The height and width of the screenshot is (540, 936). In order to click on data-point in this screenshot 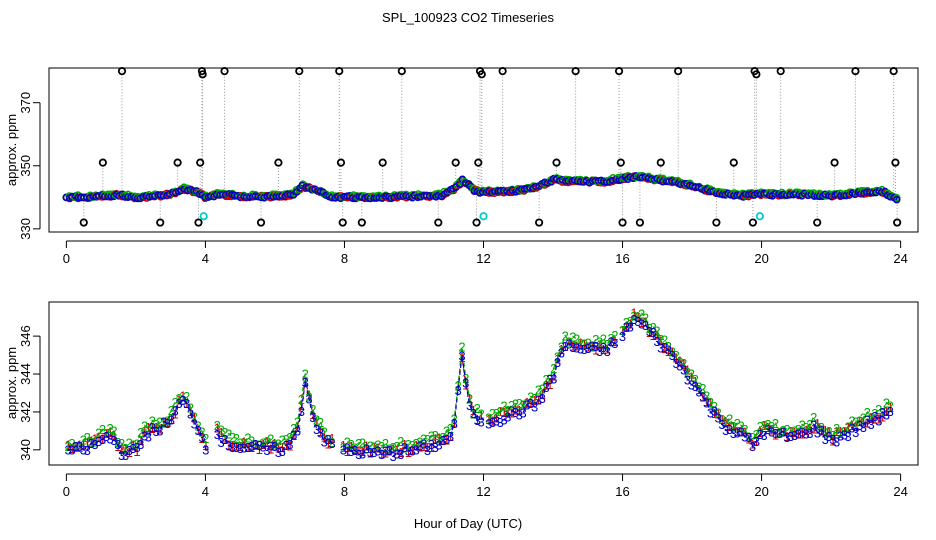, I will do `click(896, 199)`.